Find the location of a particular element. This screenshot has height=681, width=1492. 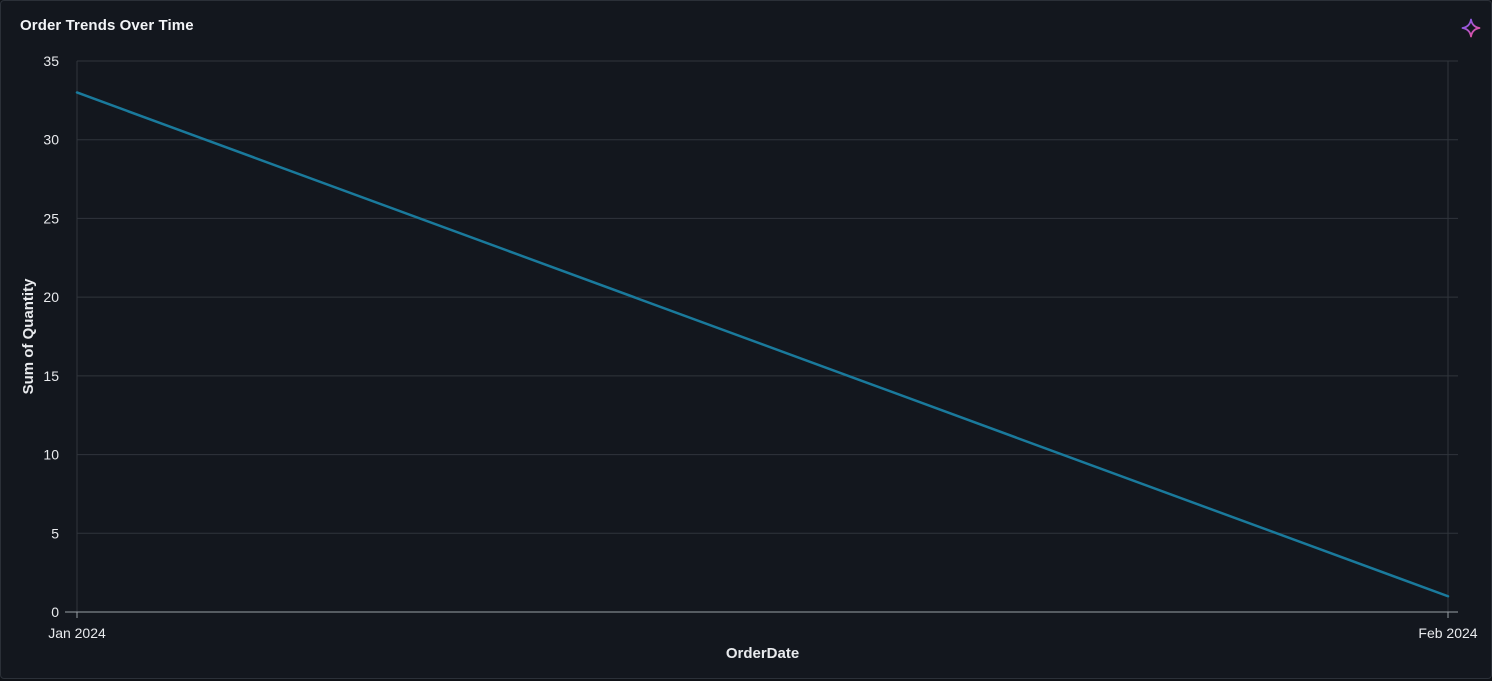

y-tick-label: 25 is located at coordinates (51, 218).